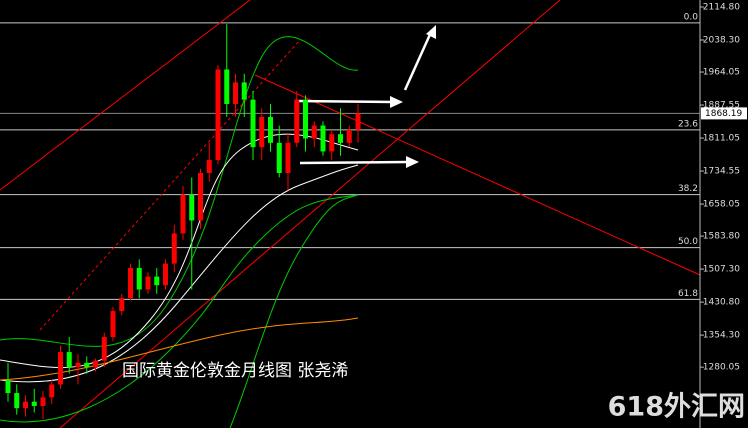 The height and width of the screenshot is (428, 748). What do you see at coordinates (721, 73) in the screenshot?
I see `y-tick-label: 1964.05` at bounding box center [721, 73].